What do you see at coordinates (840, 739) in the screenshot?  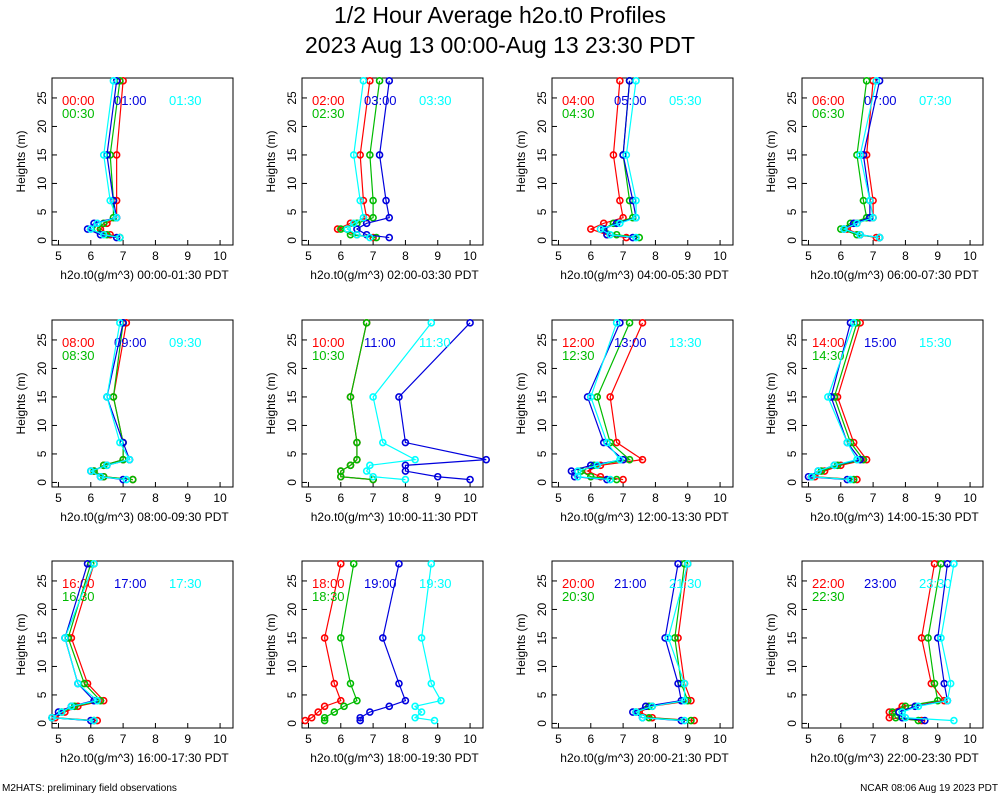 I see `x-tick-label: 6` at bounding box center [840, 739].